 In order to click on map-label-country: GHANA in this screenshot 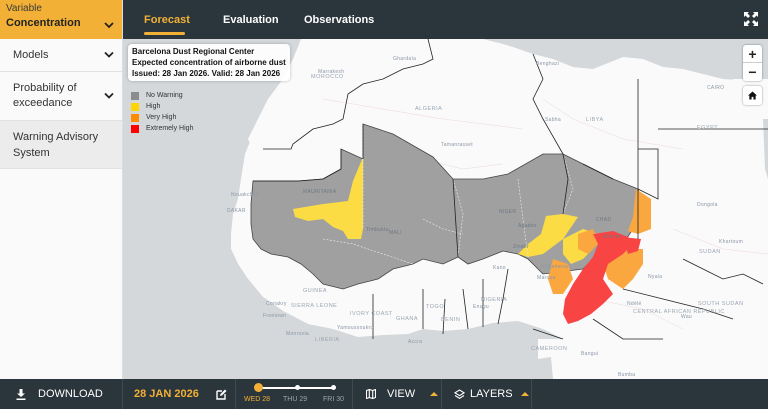, I will do `click(407, 319)`.